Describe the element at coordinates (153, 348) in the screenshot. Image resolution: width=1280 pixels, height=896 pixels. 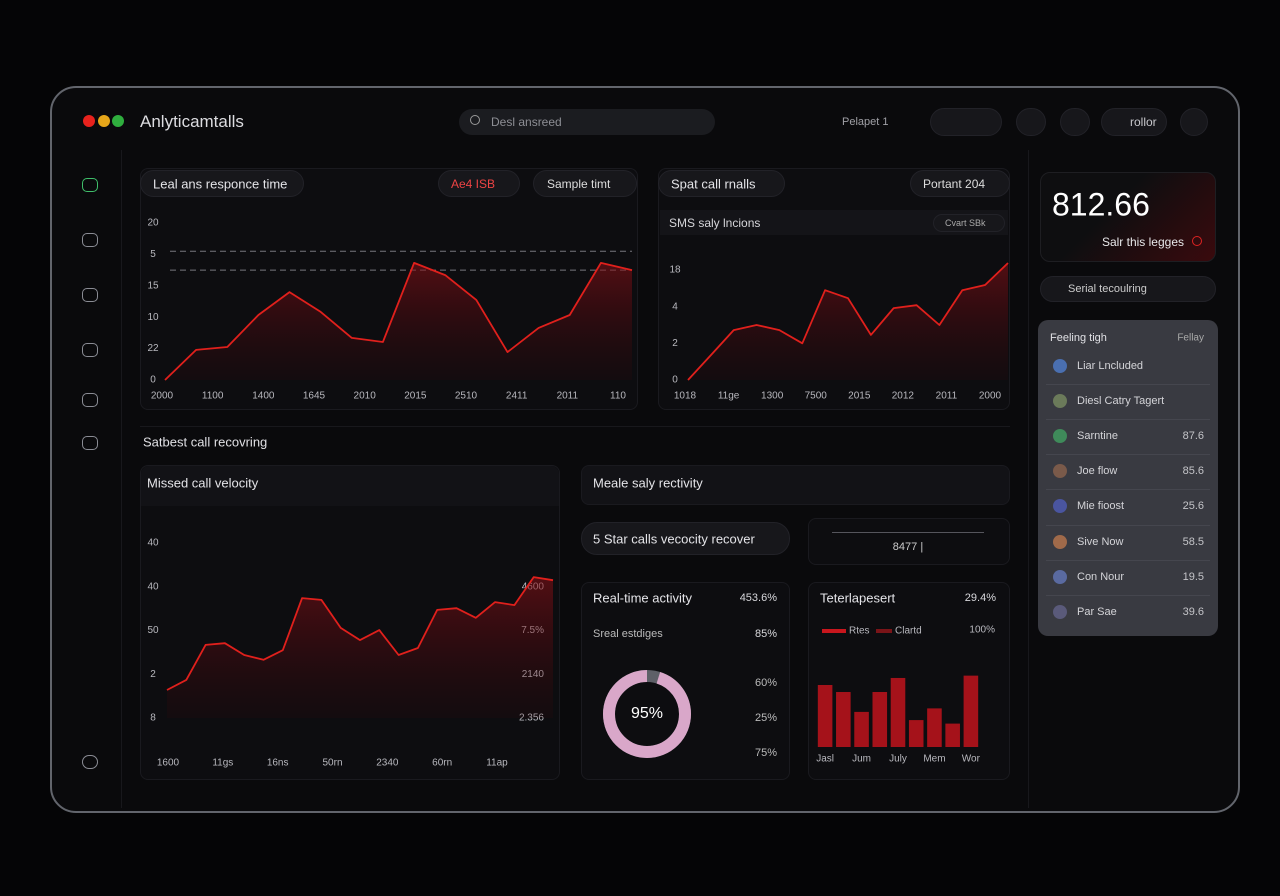
I see `y-tick-label: 22` at that location.